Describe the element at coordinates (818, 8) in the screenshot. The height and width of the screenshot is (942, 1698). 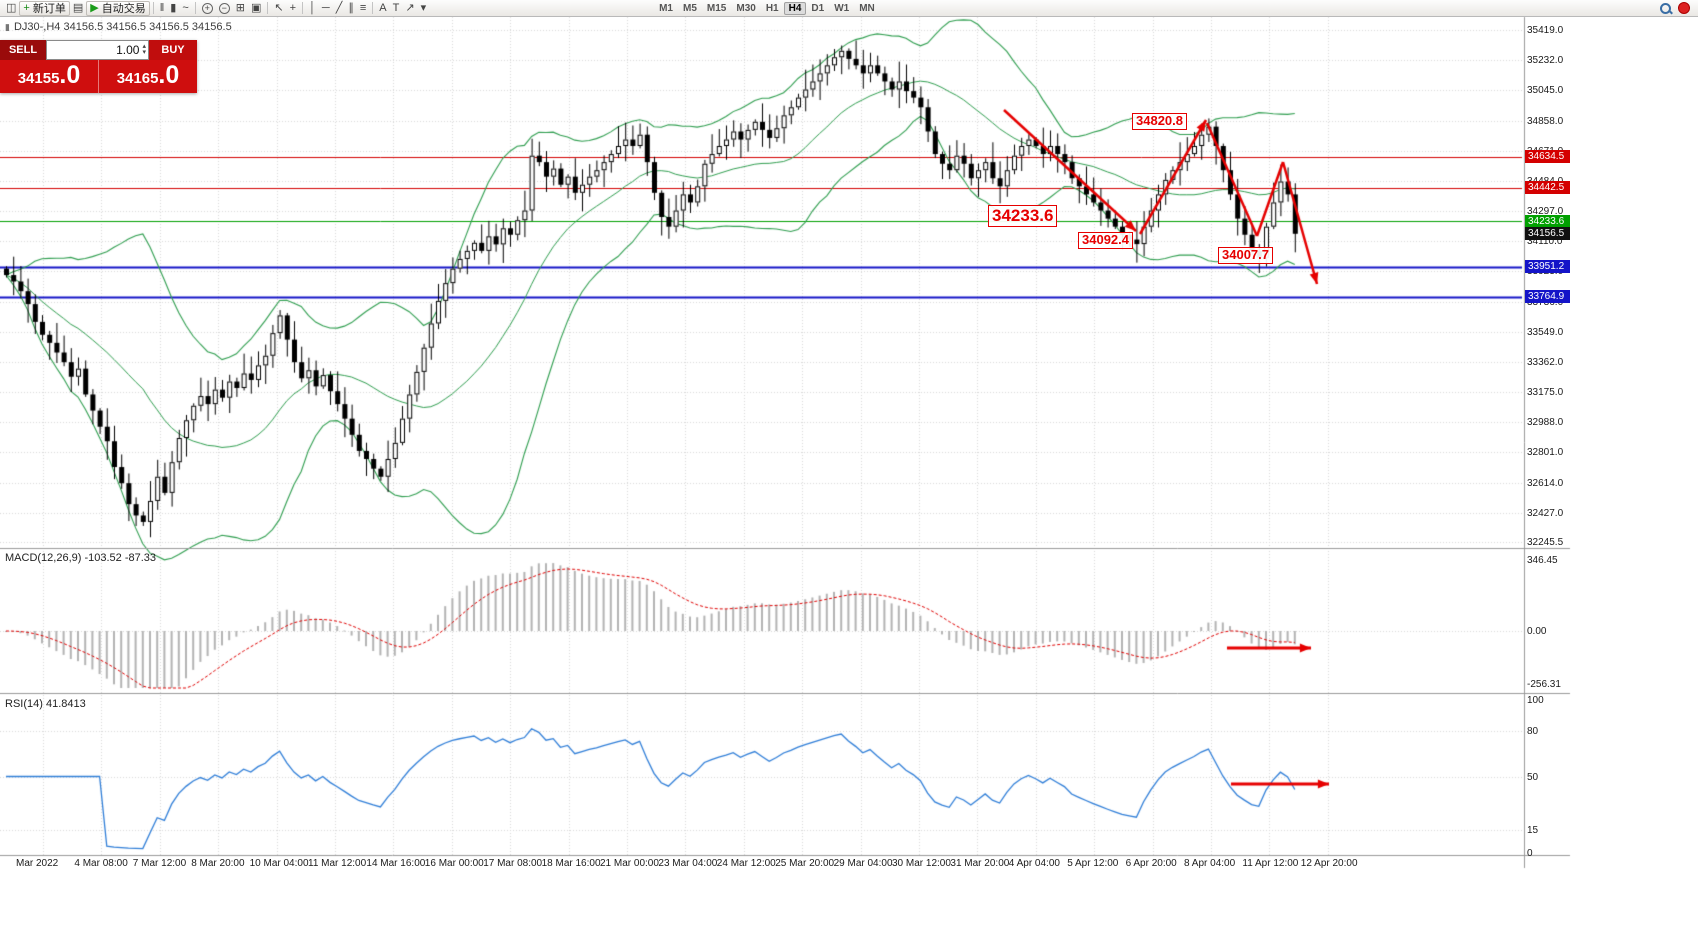
I see `timeframe-d1-button: D1` at that location.